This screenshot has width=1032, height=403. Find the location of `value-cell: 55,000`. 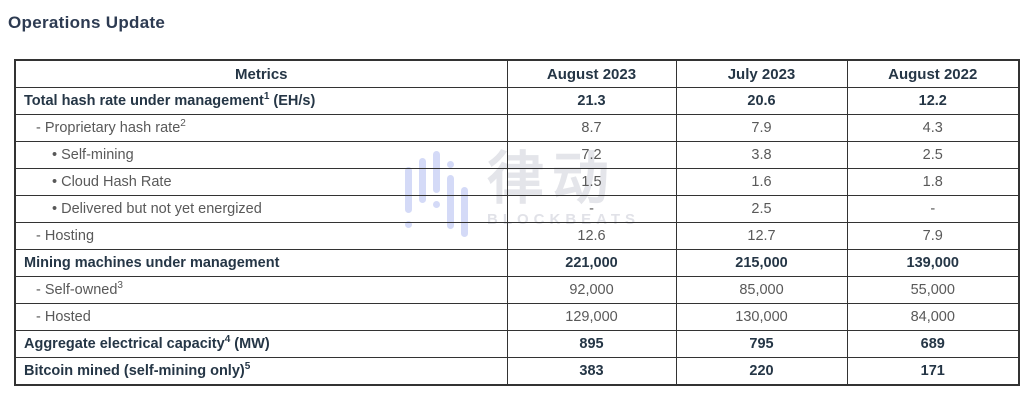

value-cell: 55,000 is located at coordinates (933, 290).